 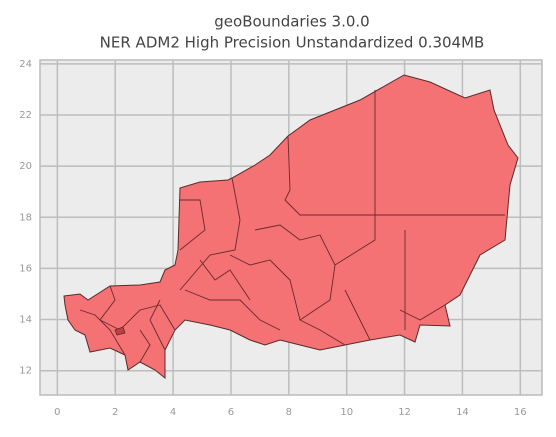 I want to click on y-tick-label: 24, so click(x=25, y=64).